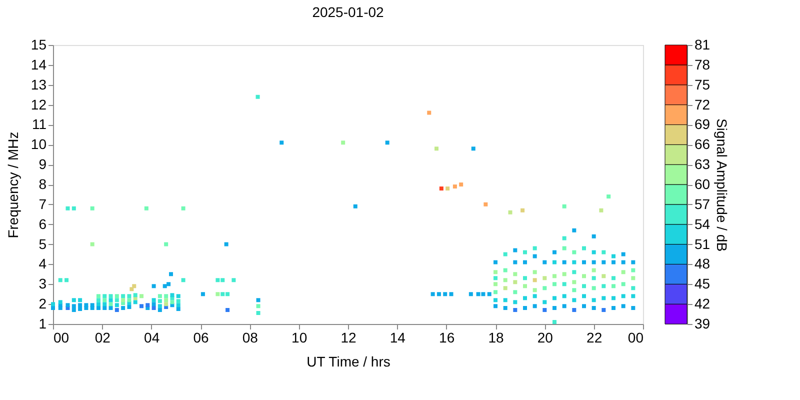  Describe the element at coordinates (12, 185) in the screenshot. I see `y-axis-title: Frequency / MHz` at that location.